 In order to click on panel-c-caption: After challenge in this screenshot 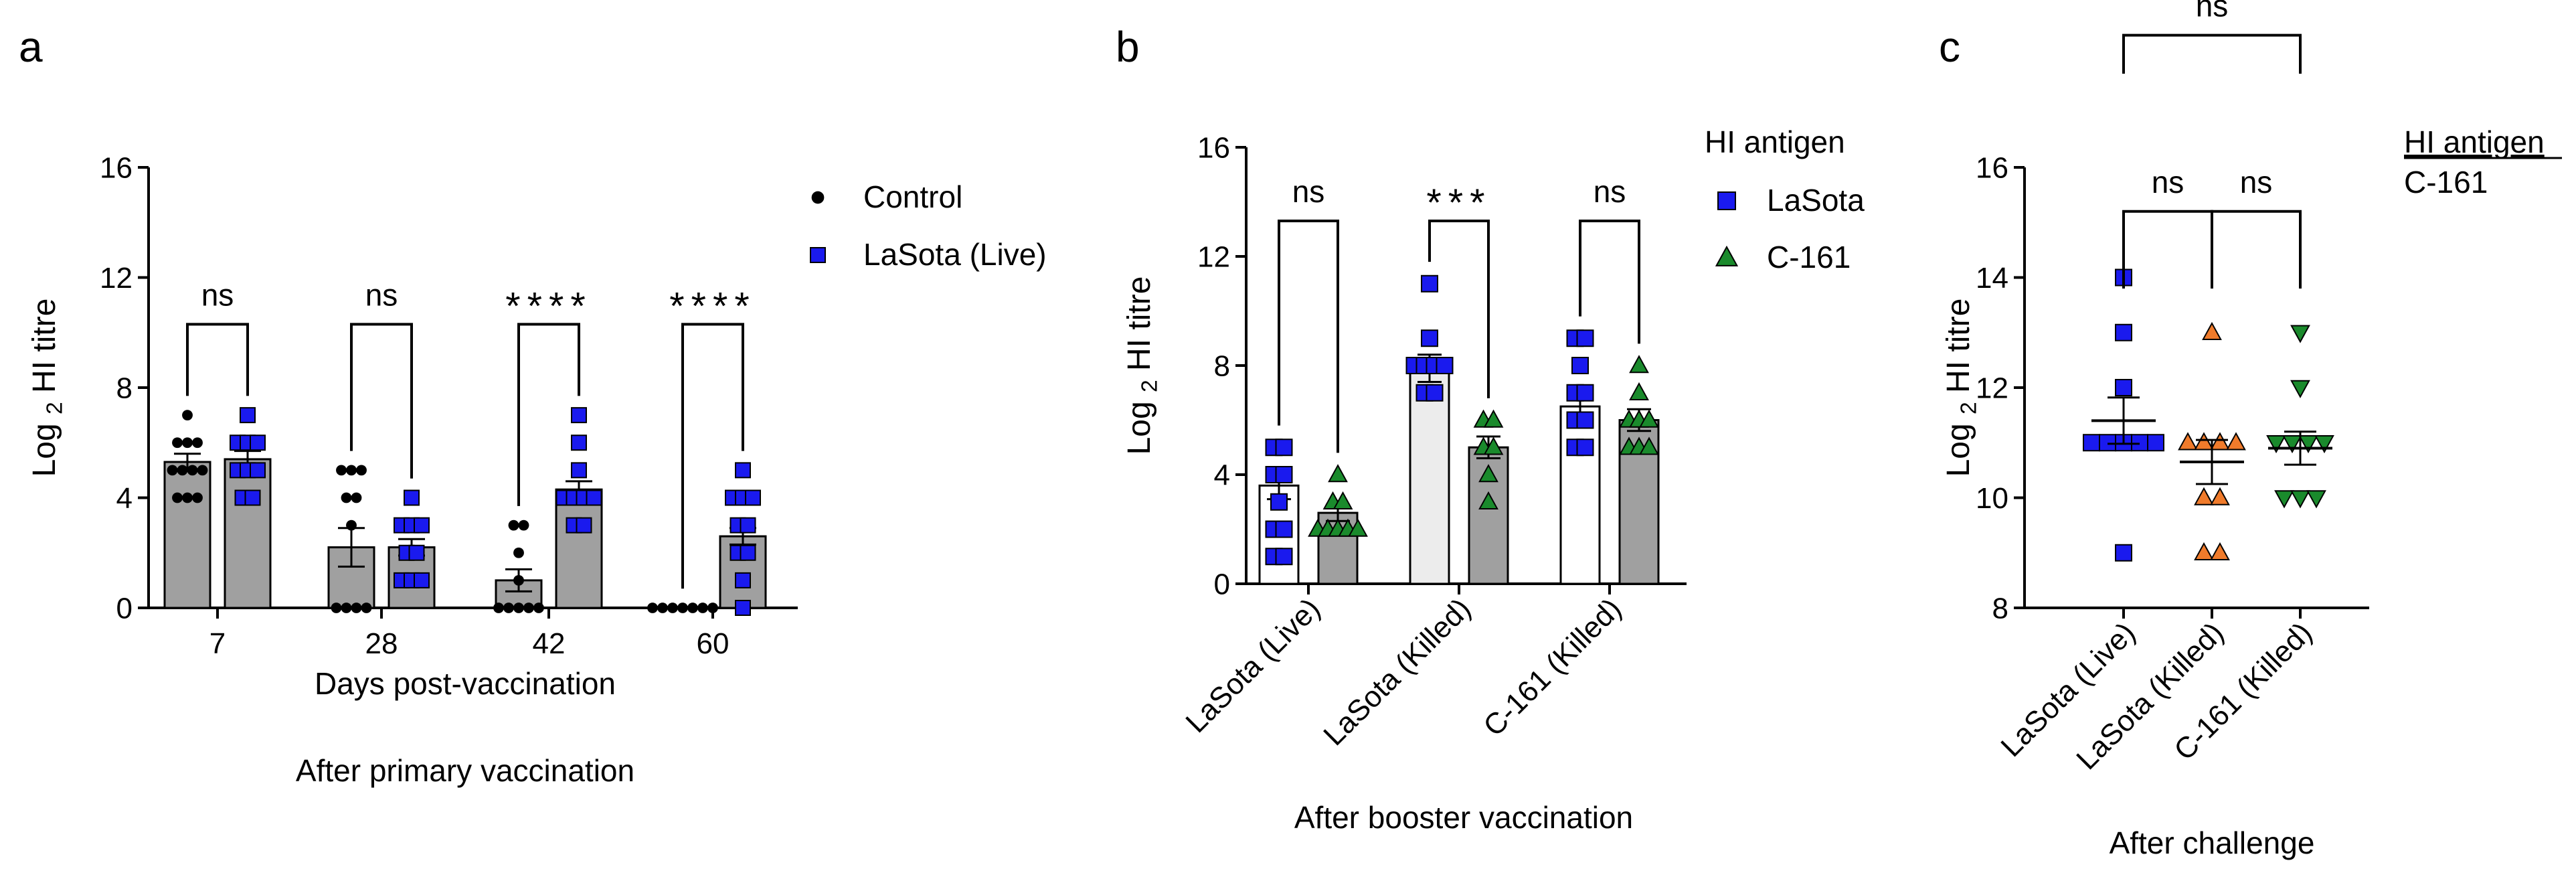, I will do `click(2212, 843)`.